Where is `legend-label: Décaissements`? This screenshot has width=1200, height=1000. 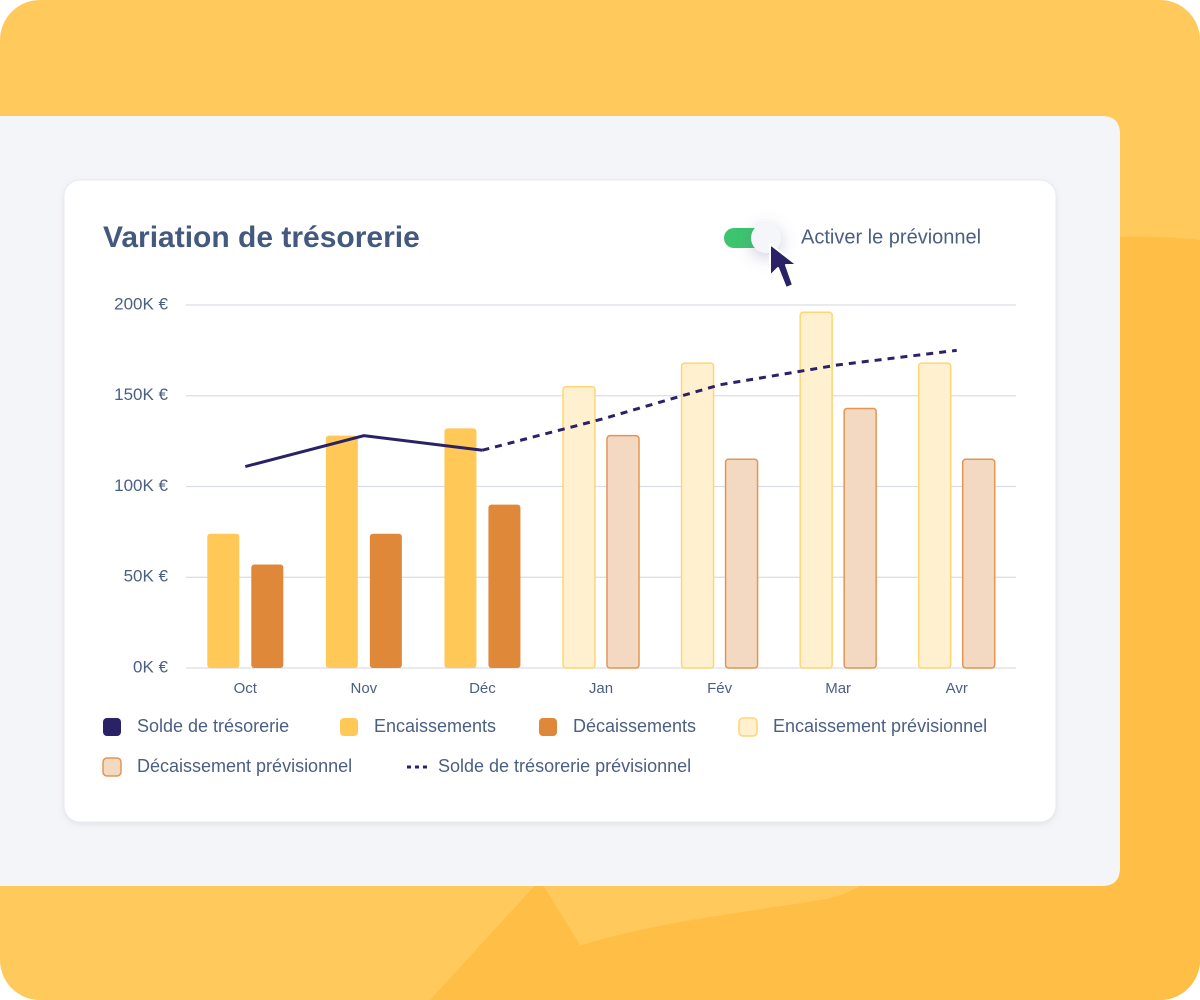 legend-label: Décaissements is located at coordinates (634, 726).